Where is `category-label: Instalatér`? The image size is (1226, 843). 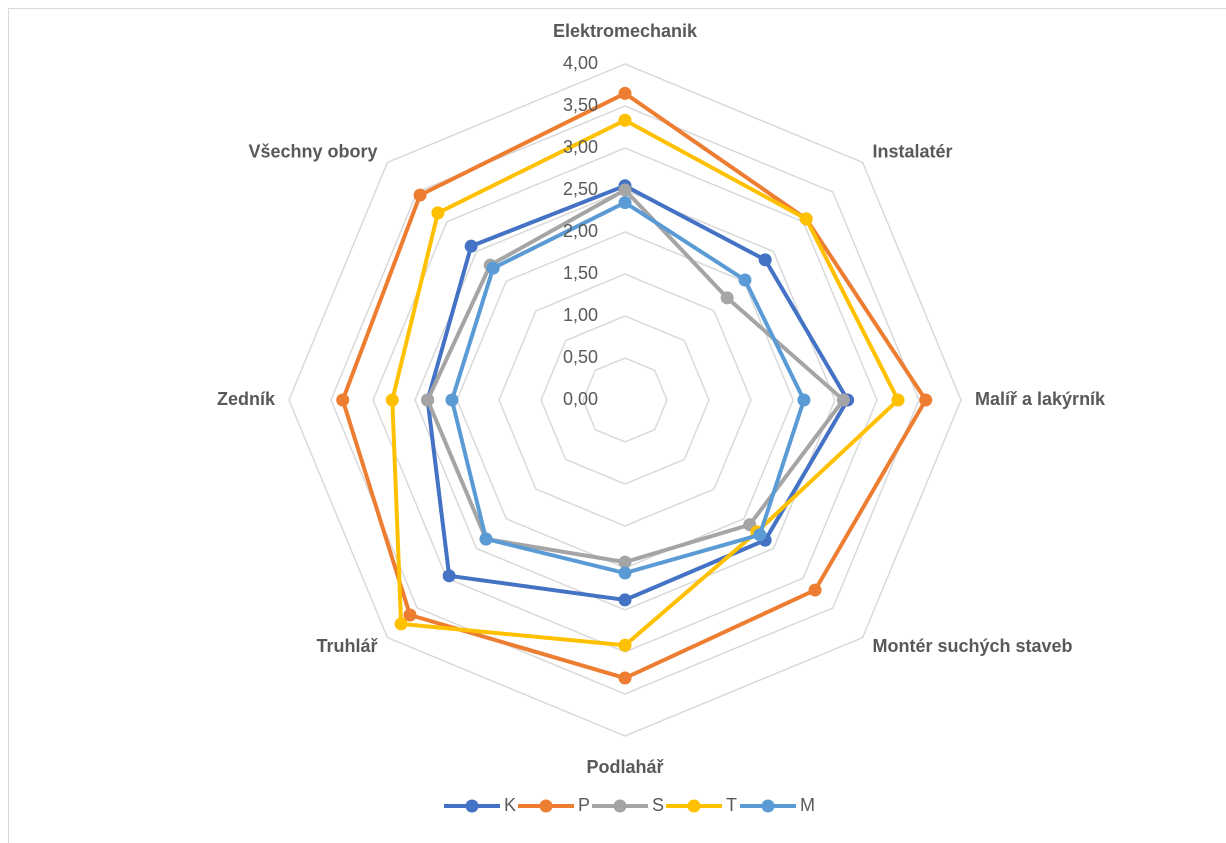 category-label: Instalatér is located at coordinates (912, 151).